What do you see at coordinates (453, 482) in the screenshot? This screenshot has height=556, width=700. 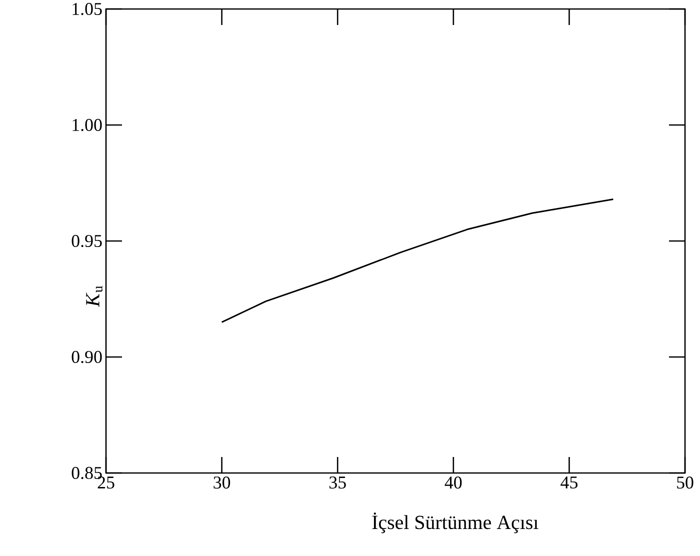 I see `x-tick-label: 40` at bounding box center [453, 482].